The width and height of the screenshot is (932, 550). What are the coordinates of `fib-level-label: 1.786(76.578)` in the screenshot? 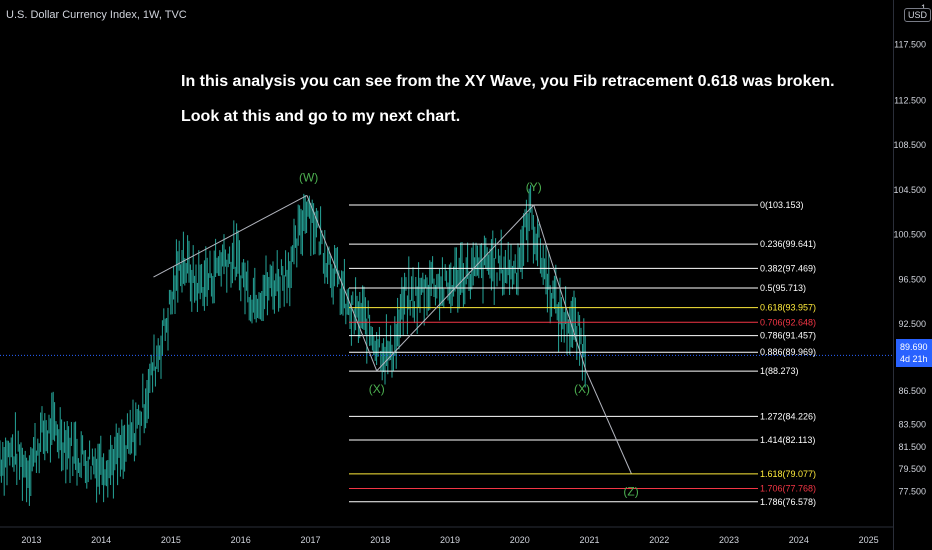 It's located at (788, 502).